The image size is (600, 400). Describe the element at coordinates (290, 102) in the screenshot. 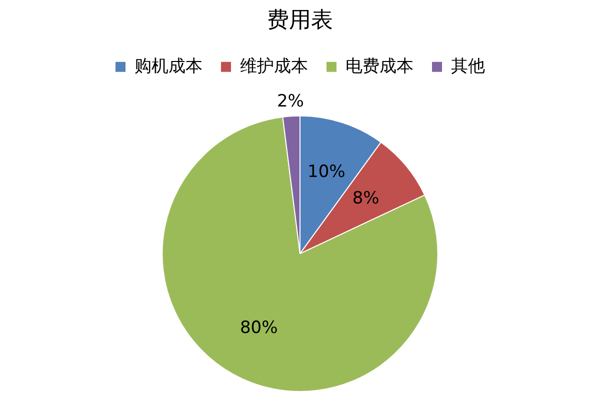

I see `data-label: 2%` at that location.